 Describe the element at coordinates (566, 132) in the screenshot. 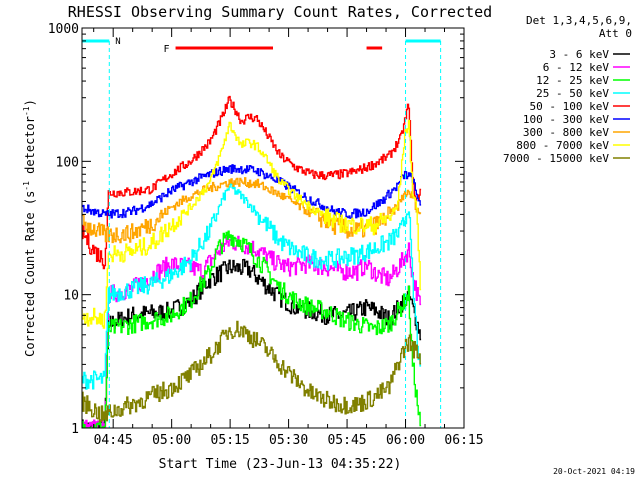

I see `legend-label-6: 300 - 800 keV` at that location.